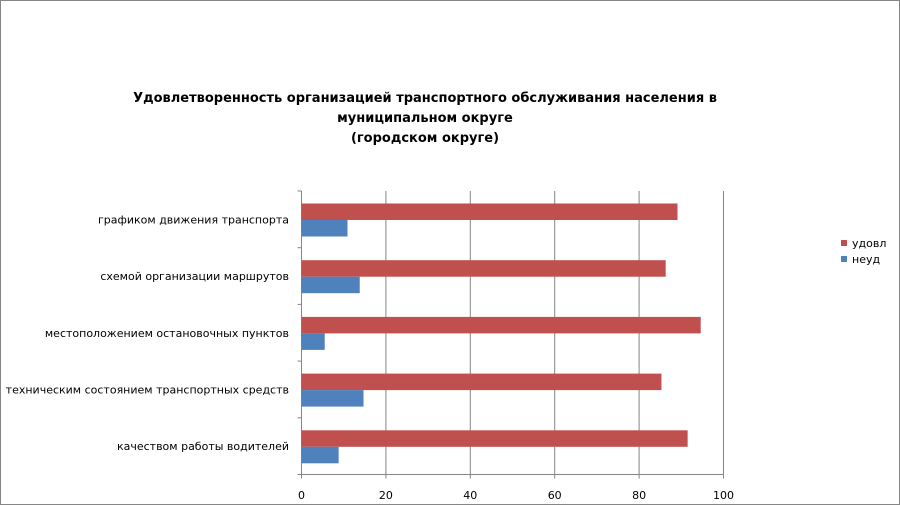  Describe the element at coordinates (203, 446) in the screenshot. I see `category-label: качеством работы водителей` at that location.